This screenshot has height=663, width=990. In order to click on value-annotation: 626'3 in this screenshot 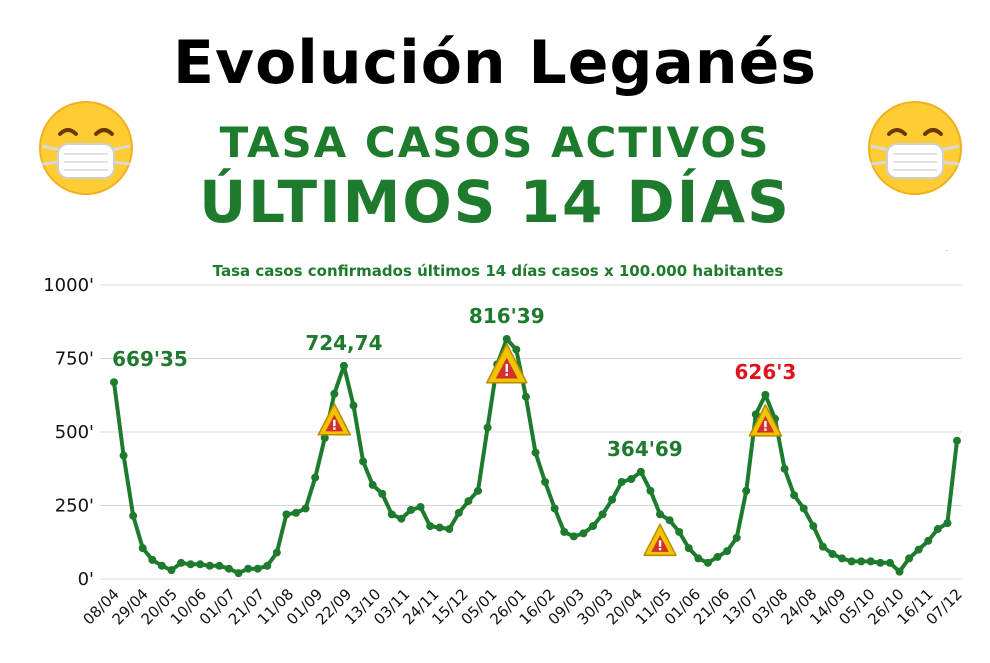, I will do `click(766, 372)`.